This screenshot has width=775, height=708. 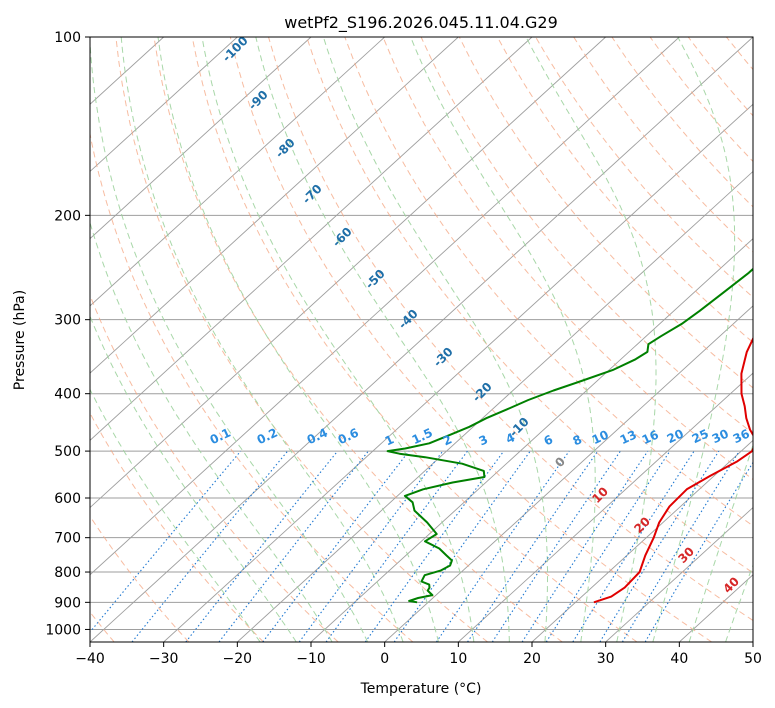 What do you see at coordinates (67, 603) in the screenshot?
I see `y-tick-label: 900` at bounding box center [67, 603].